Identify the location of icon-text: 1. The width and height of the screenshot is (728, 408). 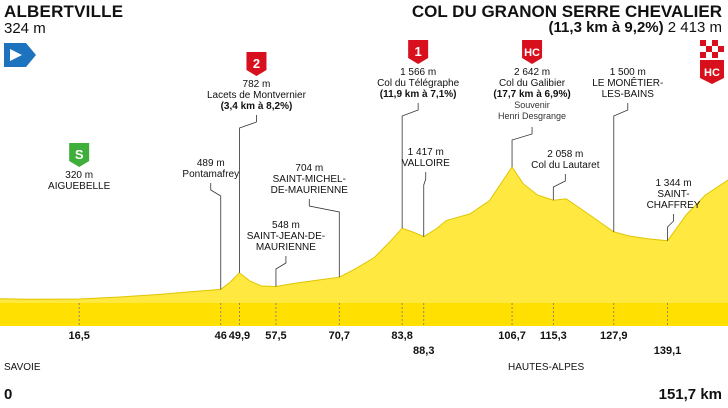
(418, 51).